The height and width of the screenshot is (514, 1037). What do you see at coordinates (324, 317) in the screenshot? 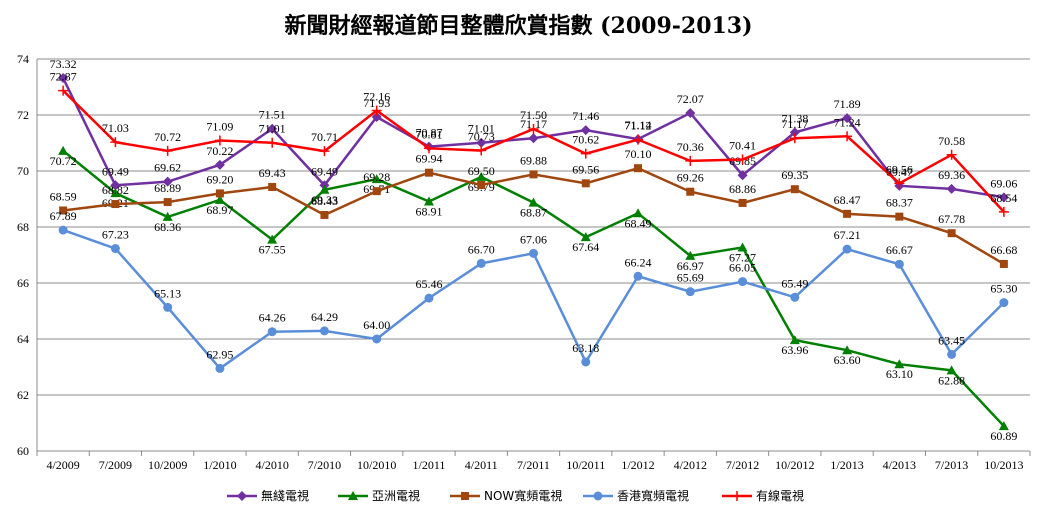
I see `data-label: 64.29` at bounding box center [324, 317].